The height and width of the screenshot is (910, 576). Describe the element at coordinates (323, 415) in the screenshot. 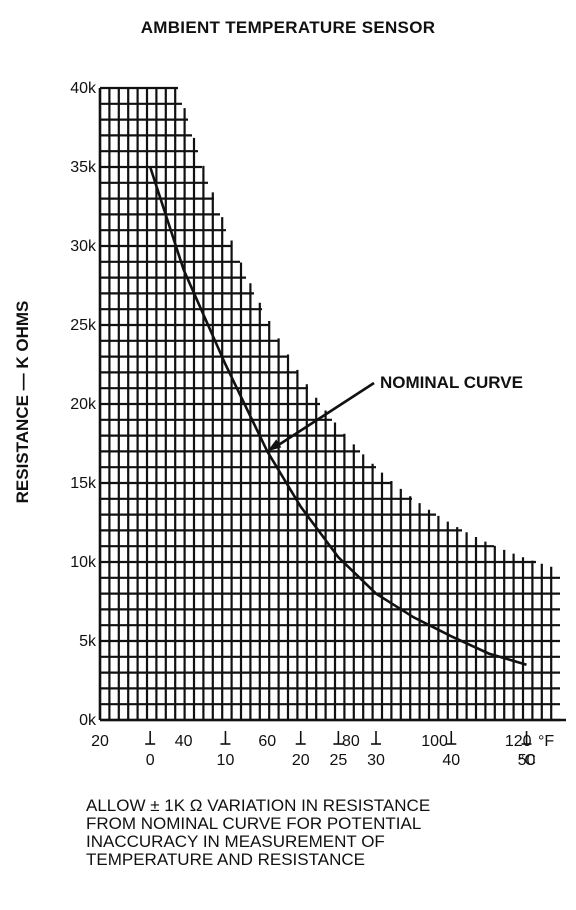

I see `annotation-arrow-line` at that location.